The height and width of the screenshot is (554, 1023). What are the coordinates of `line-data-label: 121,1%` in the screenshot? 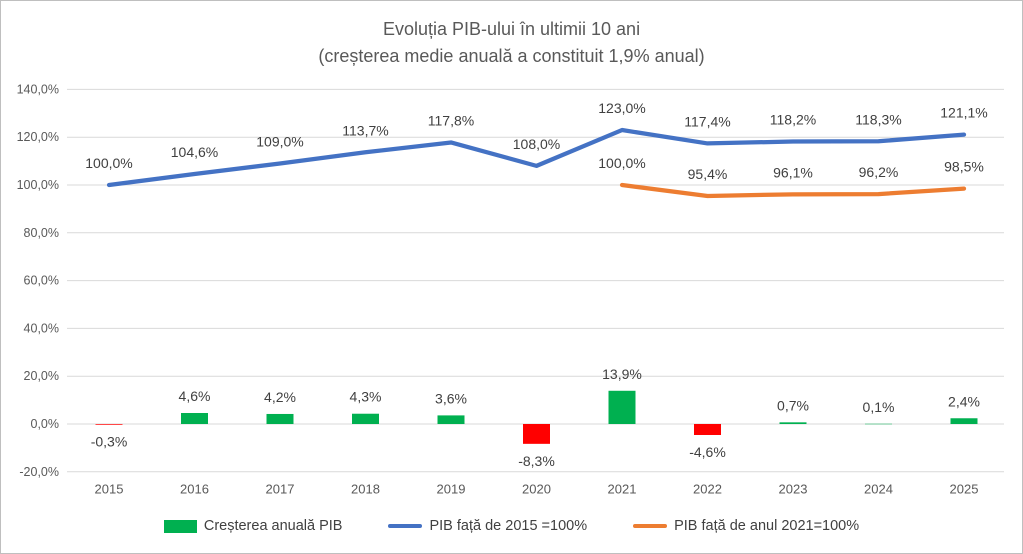 It's located at (963, 113).